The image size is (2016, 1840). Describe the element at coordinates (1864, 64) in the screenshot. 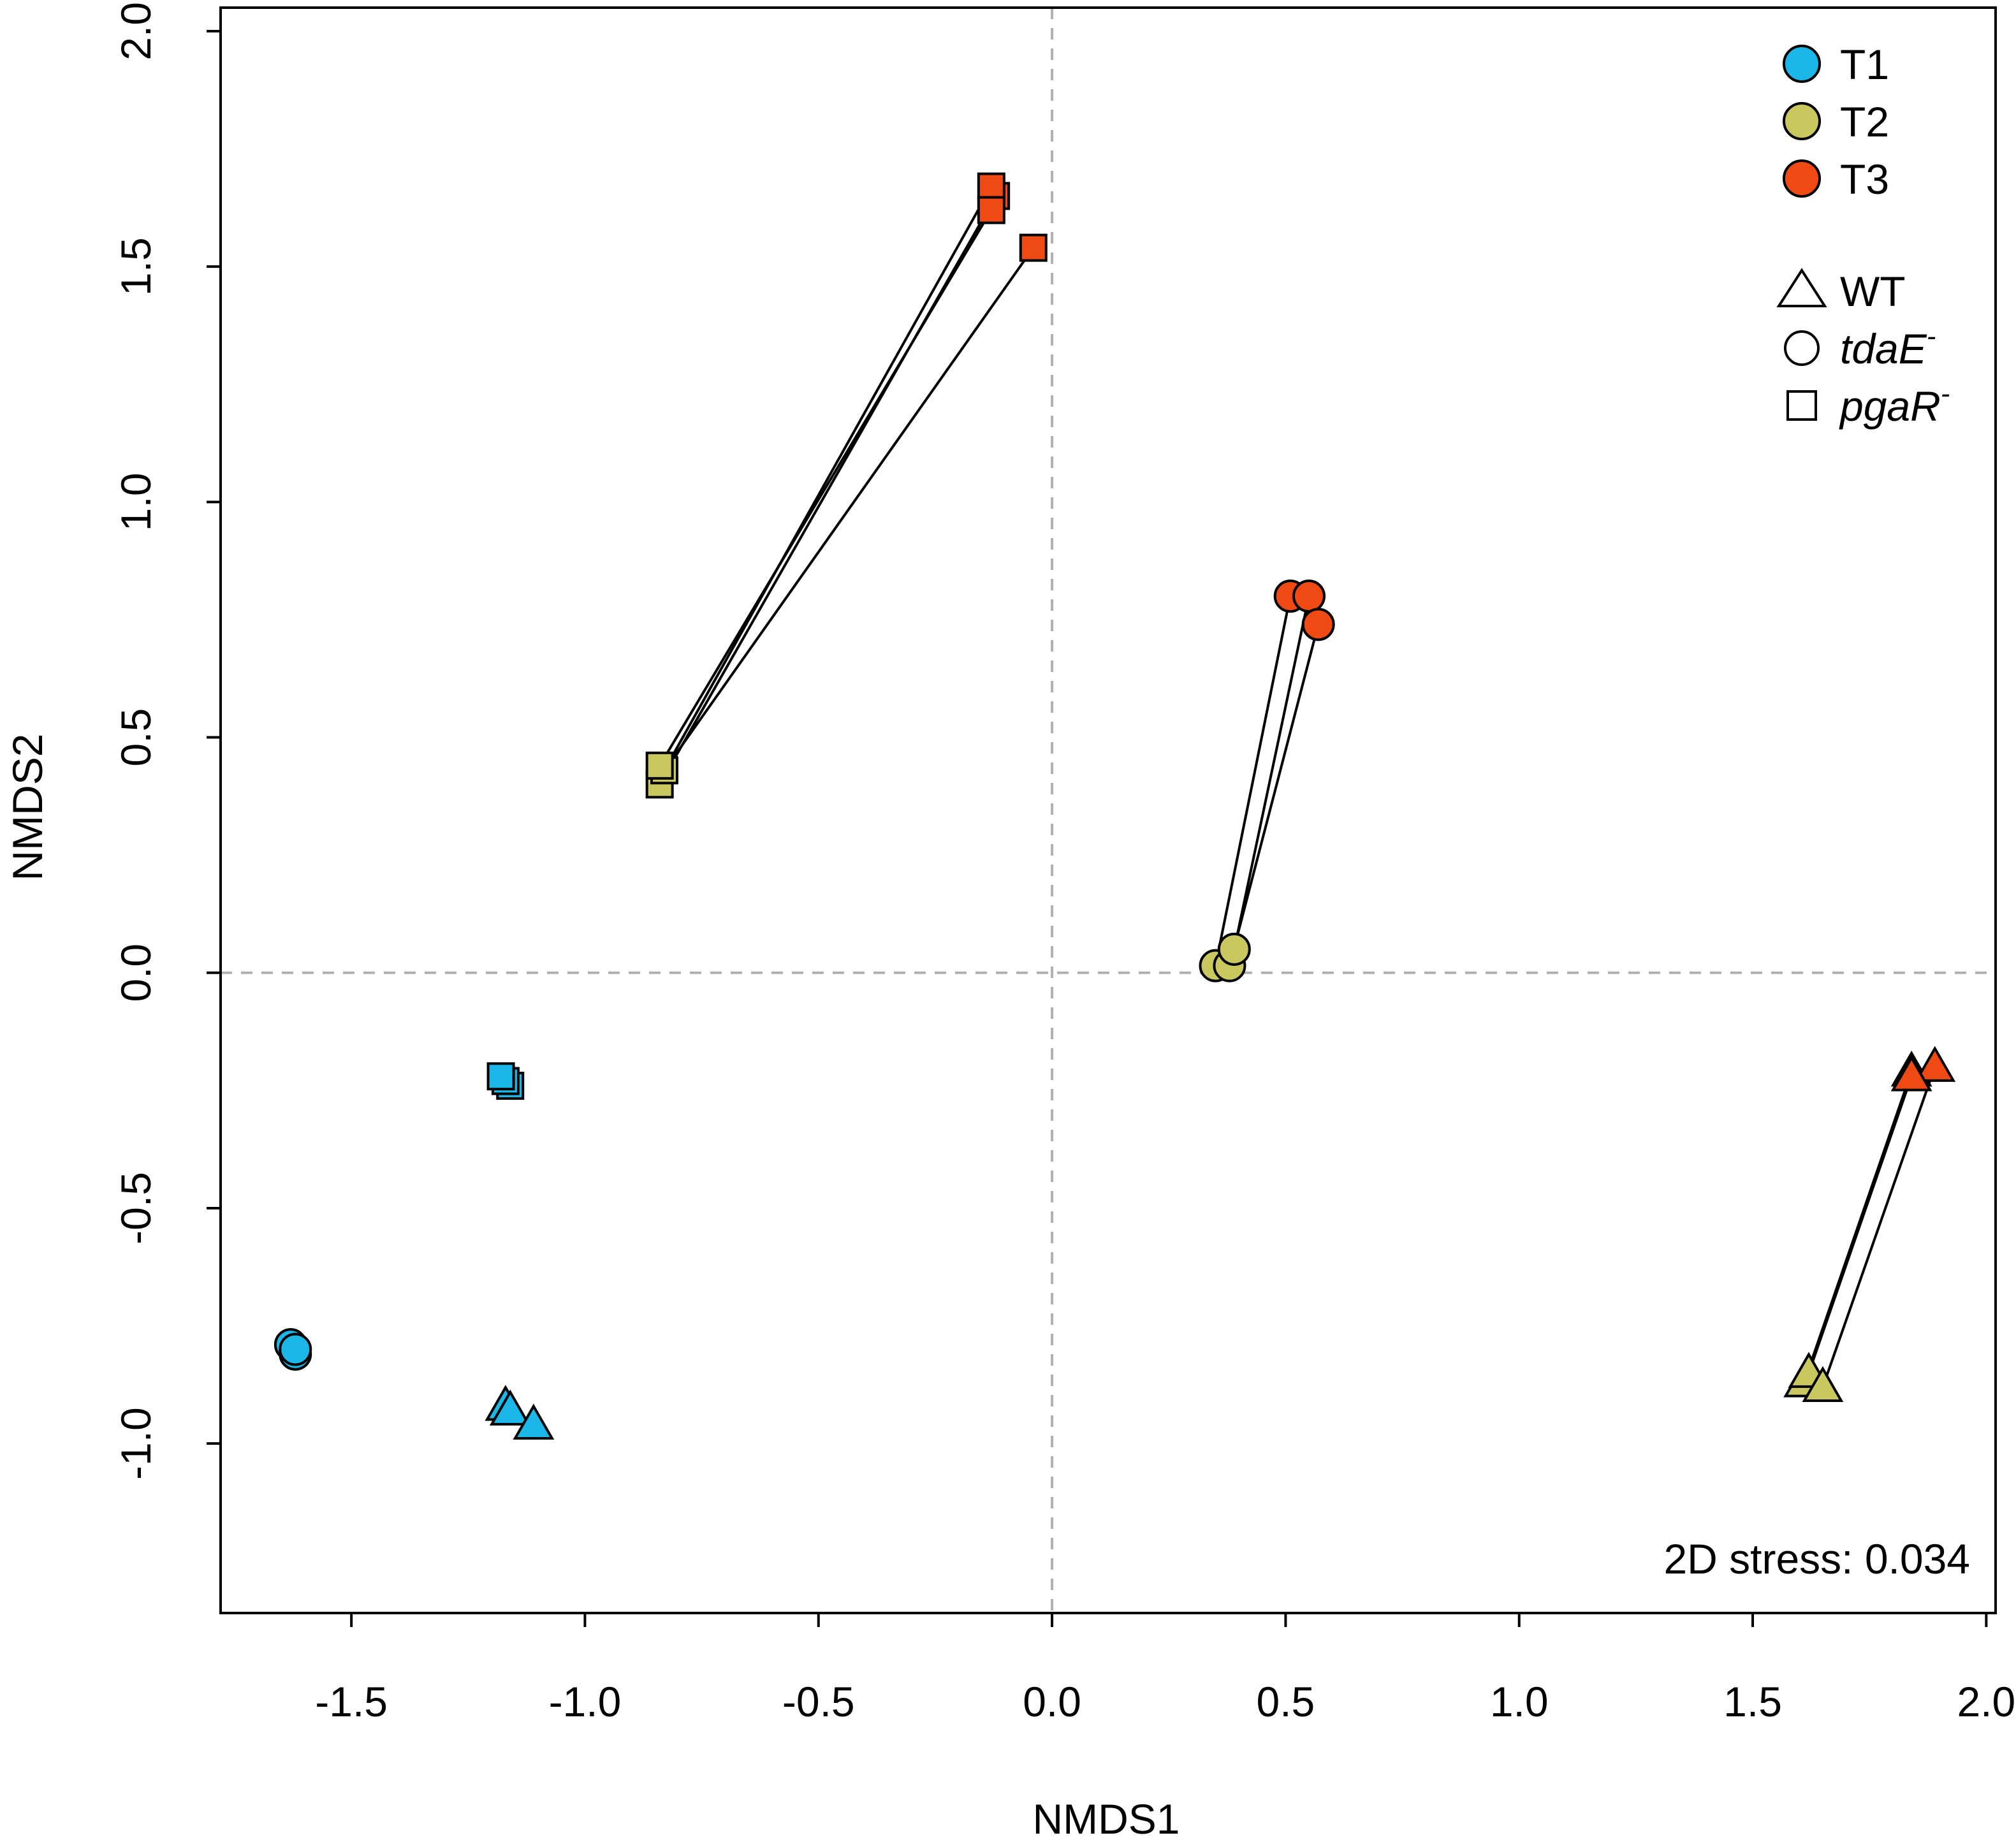

I see `legend-label-t1: T1` at that location.